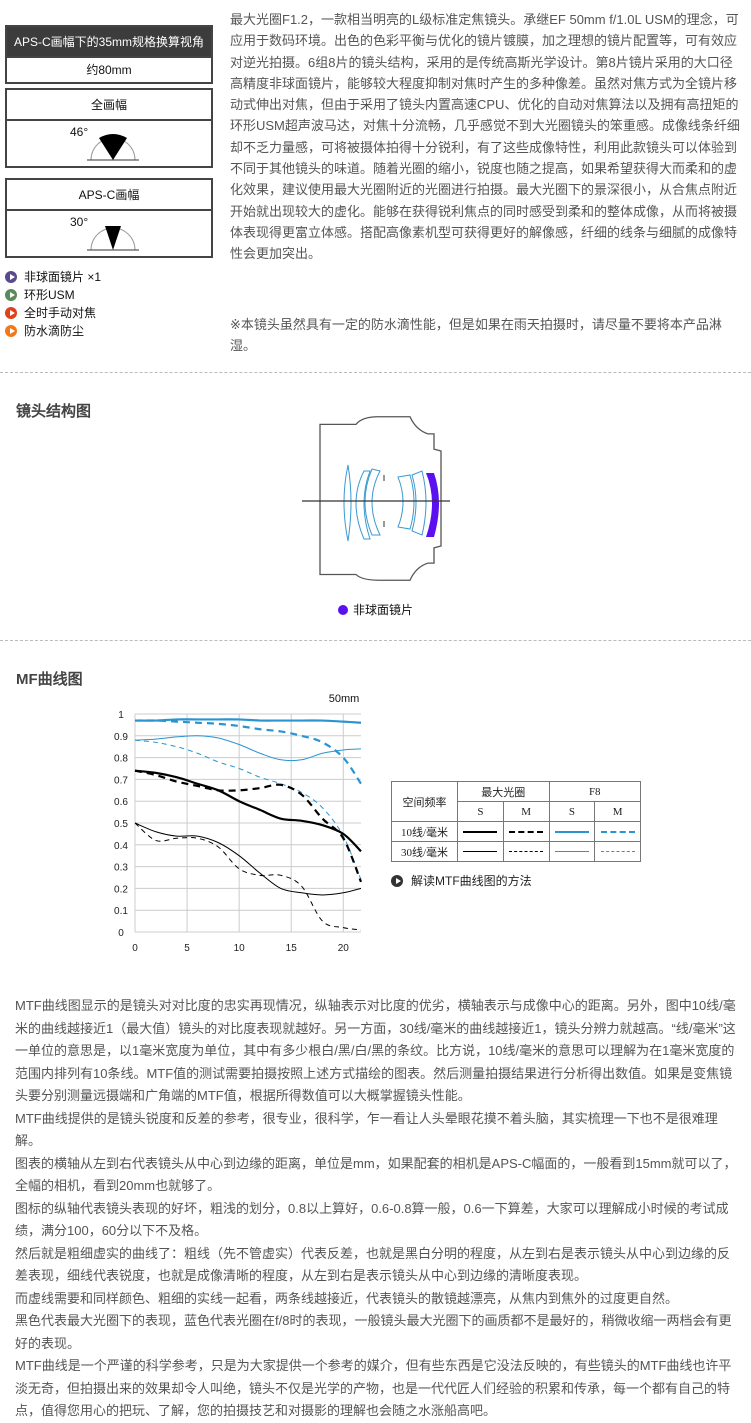  I want to click on apsc-equivalent-title: APS-C画幅下的35mm规格换算视角, so click(109, 42).